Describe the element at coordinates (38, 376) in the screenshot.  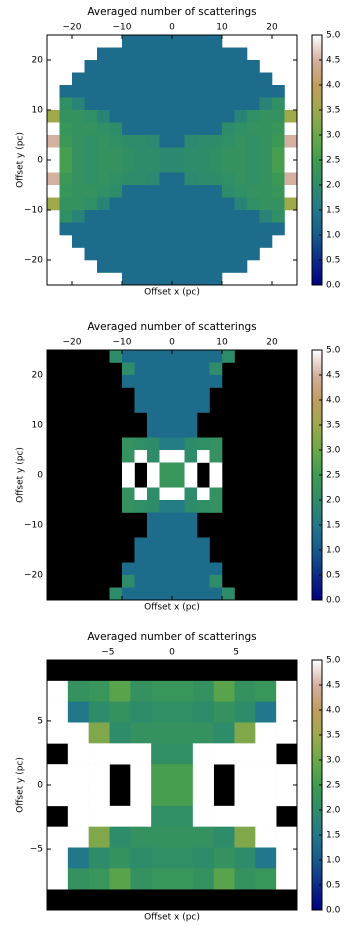
I see `y-tick-label: 20` at that location.